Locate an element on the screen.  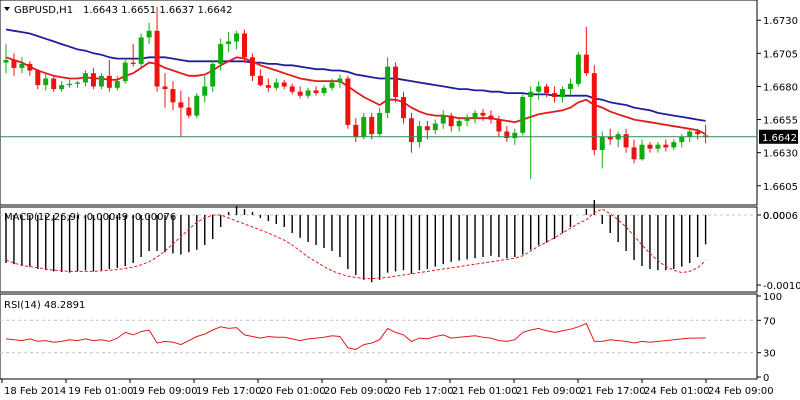
macd-axis-label: 0.0006 is located at coordinates (780, 216).